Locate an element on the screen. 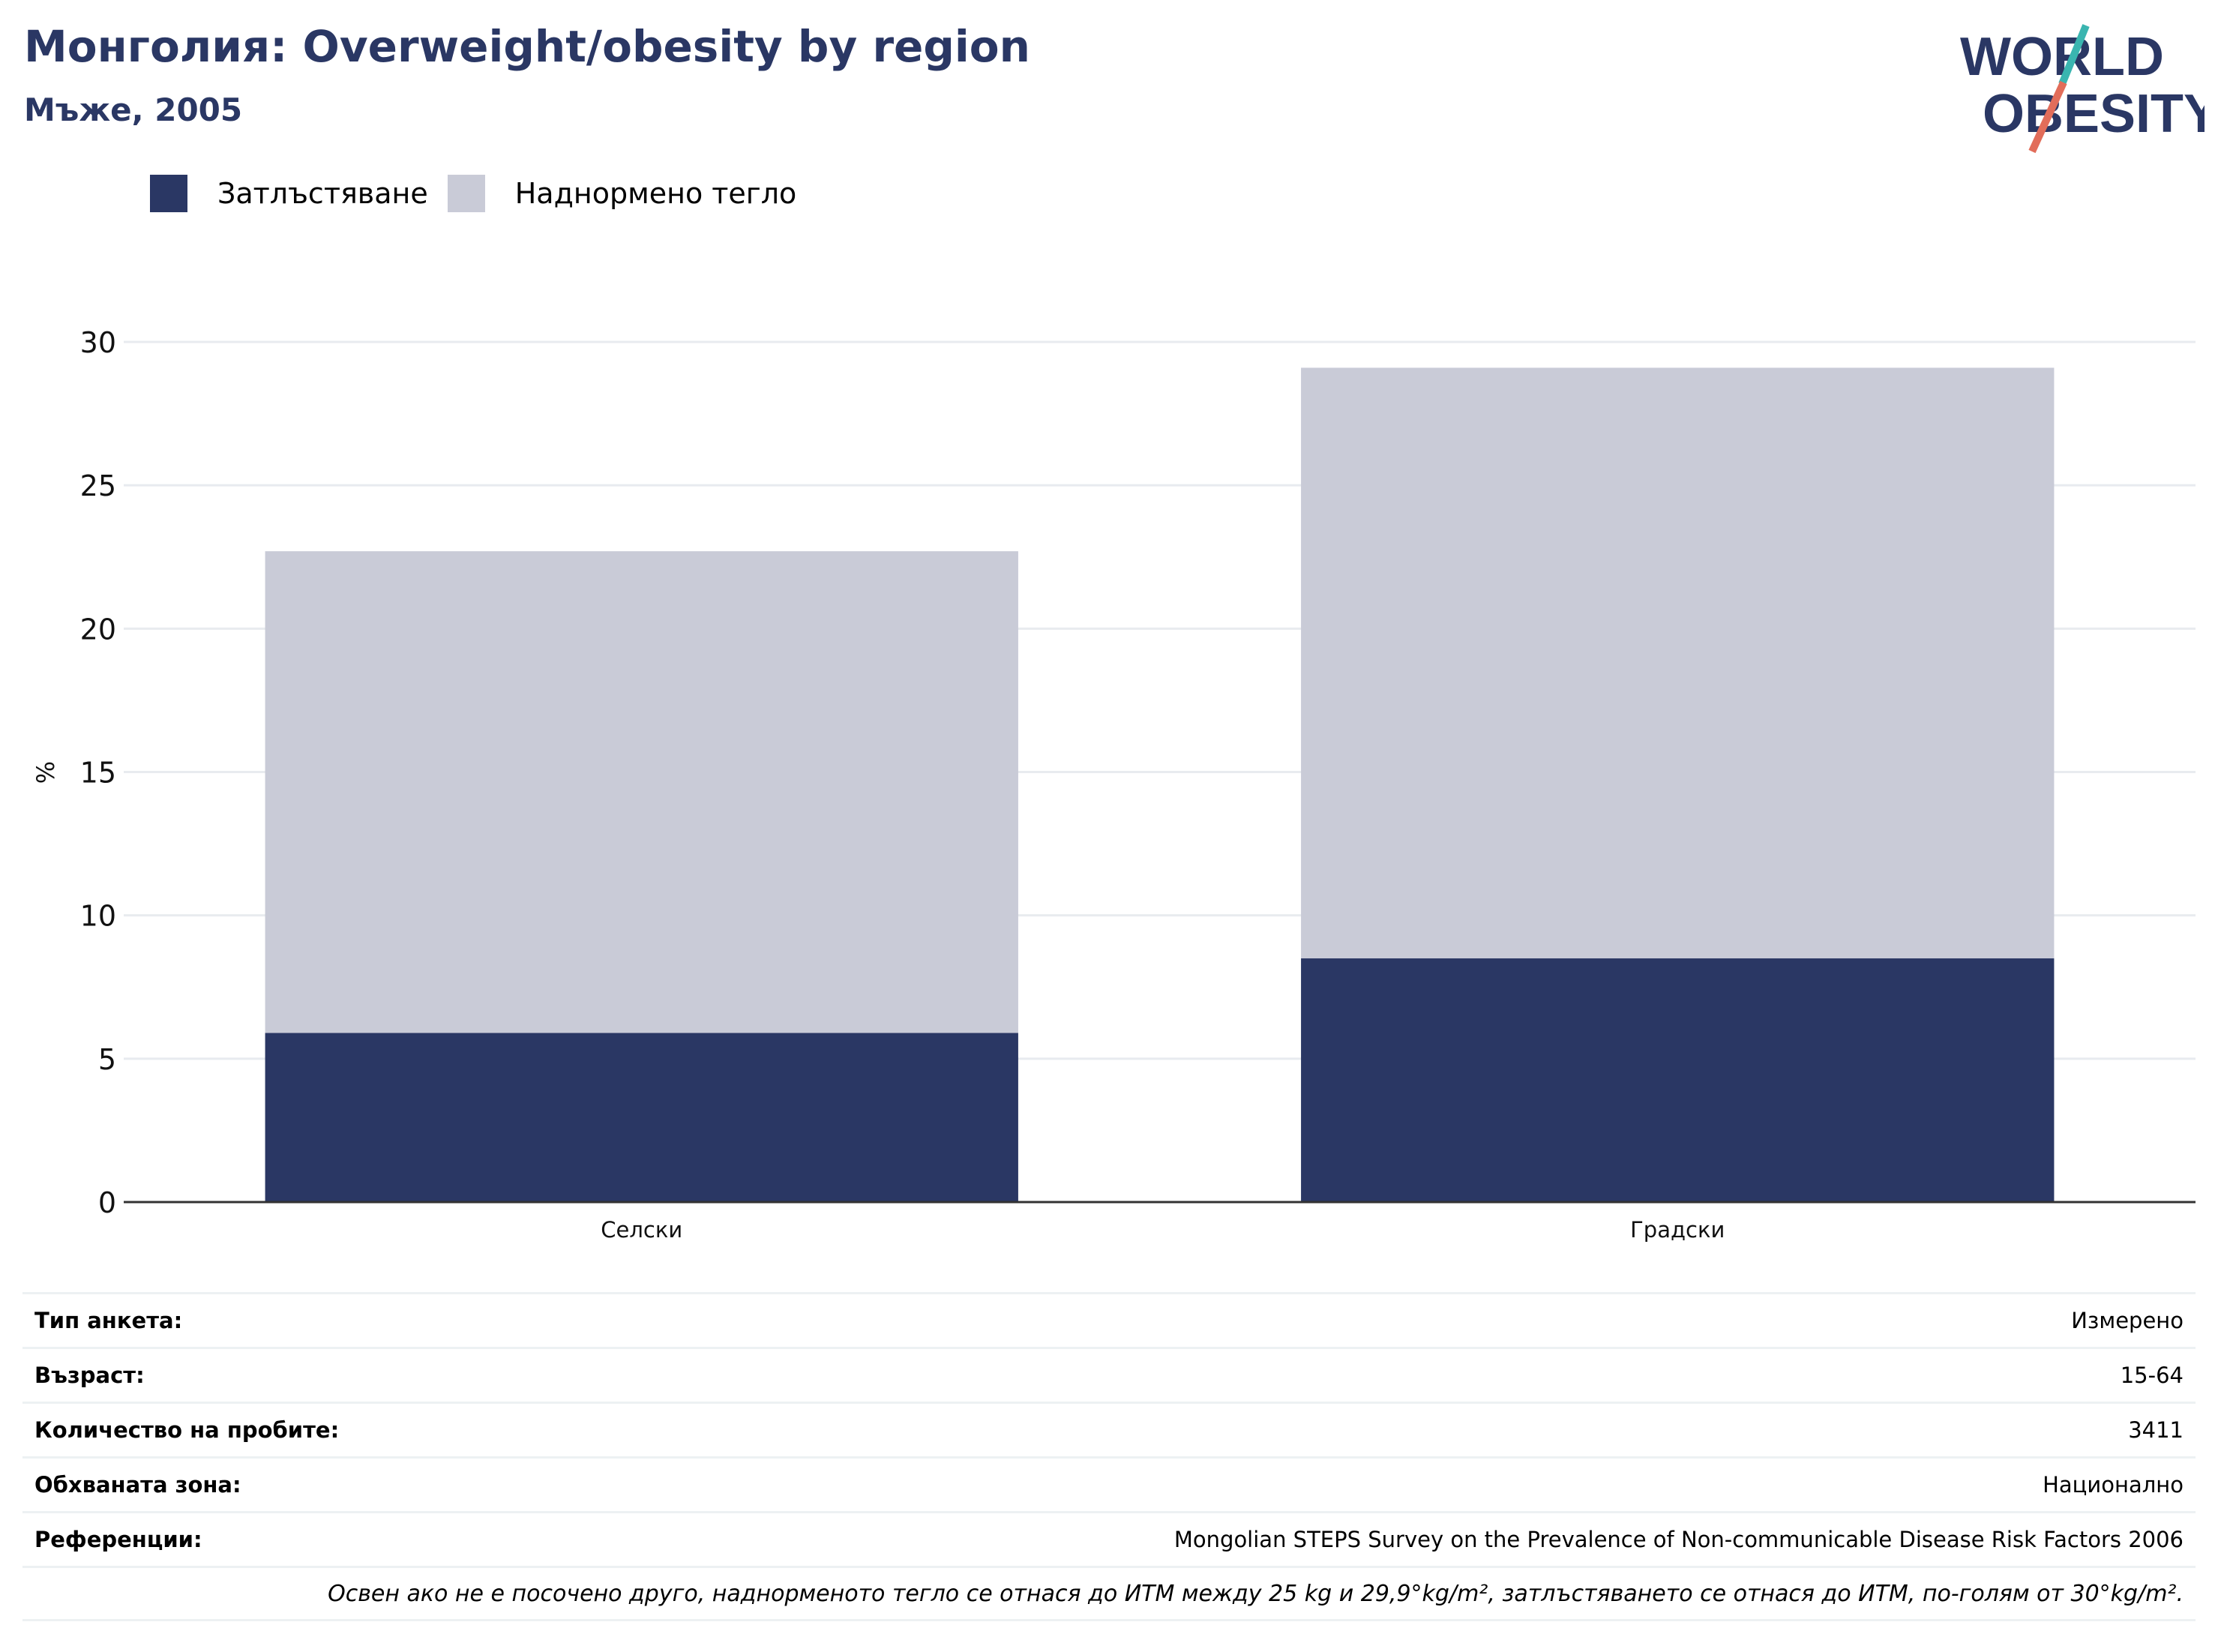  legend-item-obesity: Затлъстяване is located at coordinates (289, 194).